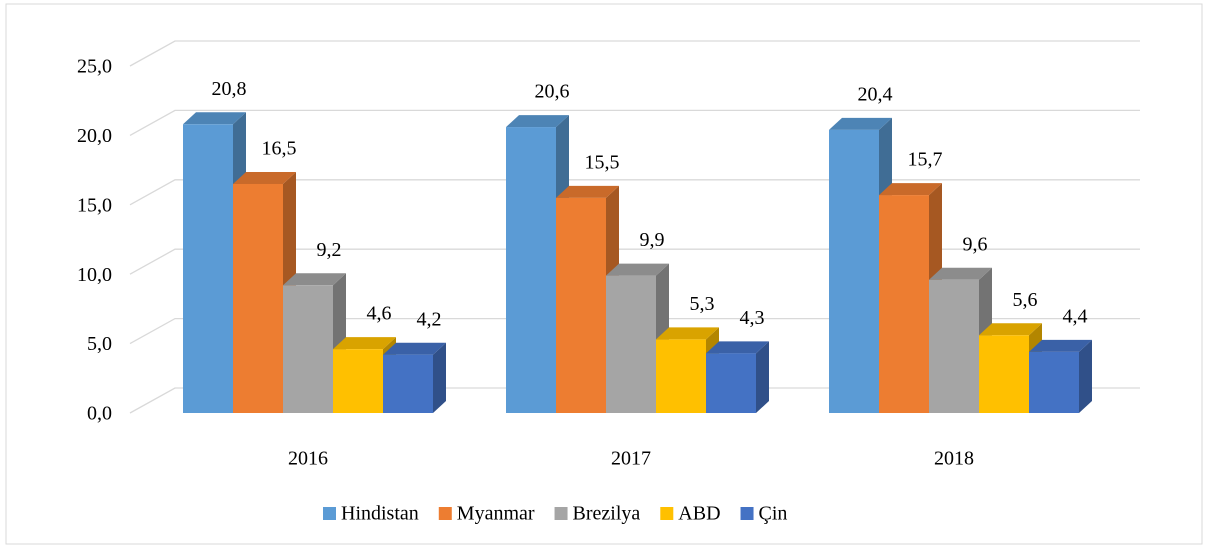 The height and width of the screenshot is (549, 1208). I want to click on data-label: 9,2, so click(329, 250).